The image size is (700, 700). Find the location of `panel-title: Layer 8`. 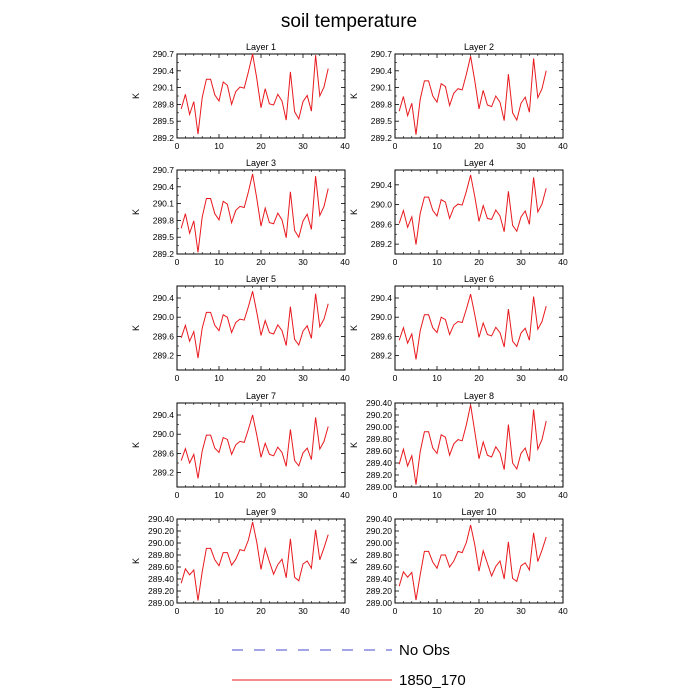

panel-title: Layer 8 is located at coordinates (479, 396).